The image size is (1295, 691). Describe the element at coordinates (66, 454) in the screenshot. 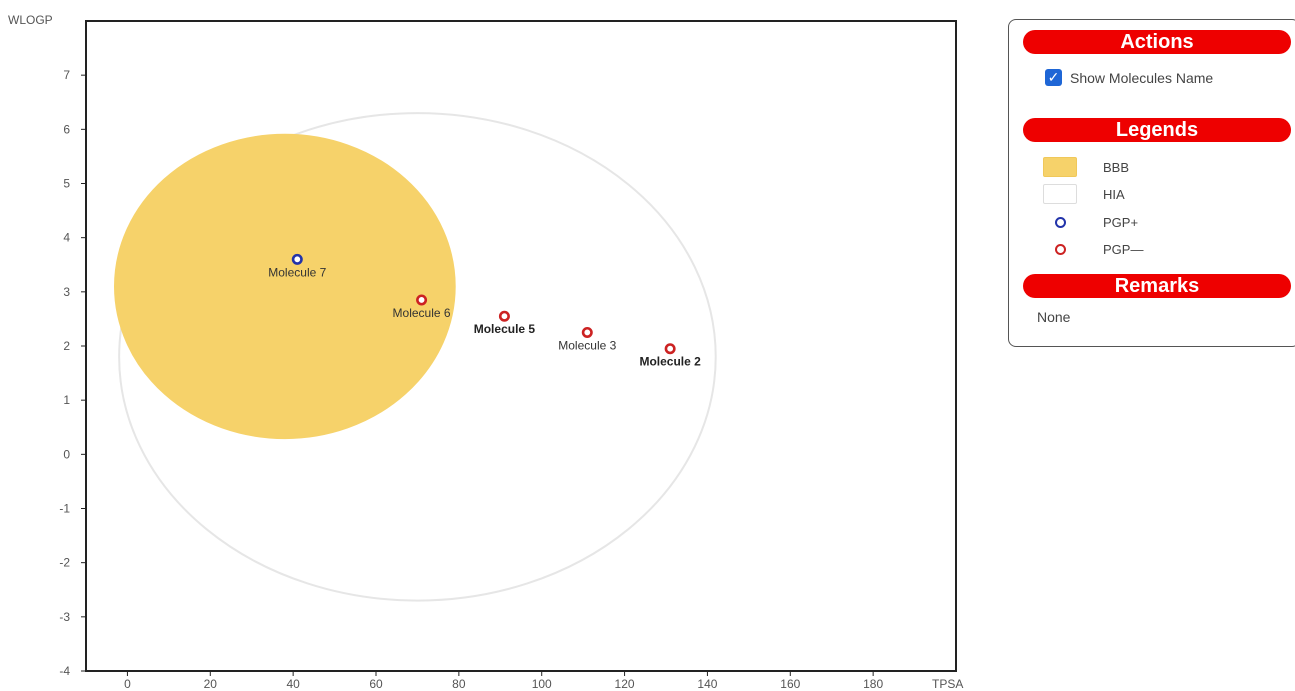

I see `y-tick-label: 0` at that location.